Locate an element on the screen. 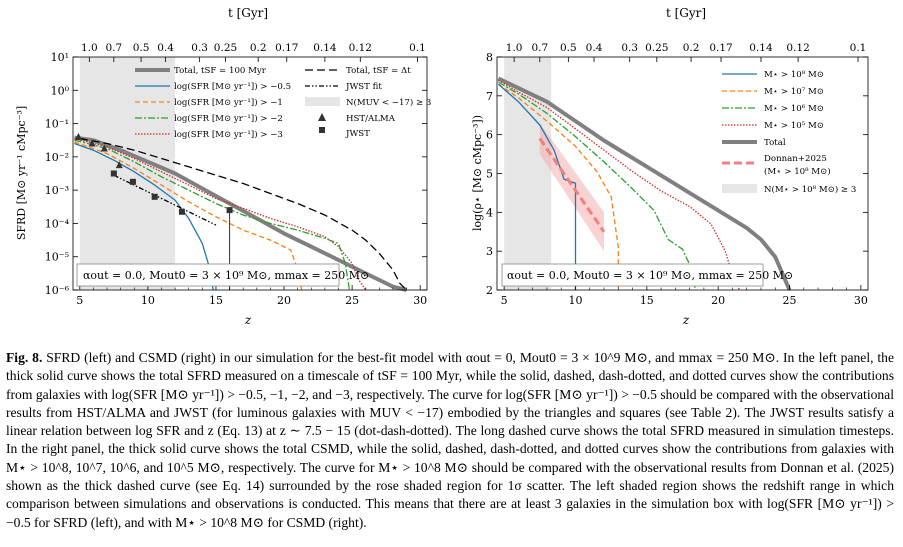  legend-donnan-label: Donnan+2025 is located at coordinates (795, 159).